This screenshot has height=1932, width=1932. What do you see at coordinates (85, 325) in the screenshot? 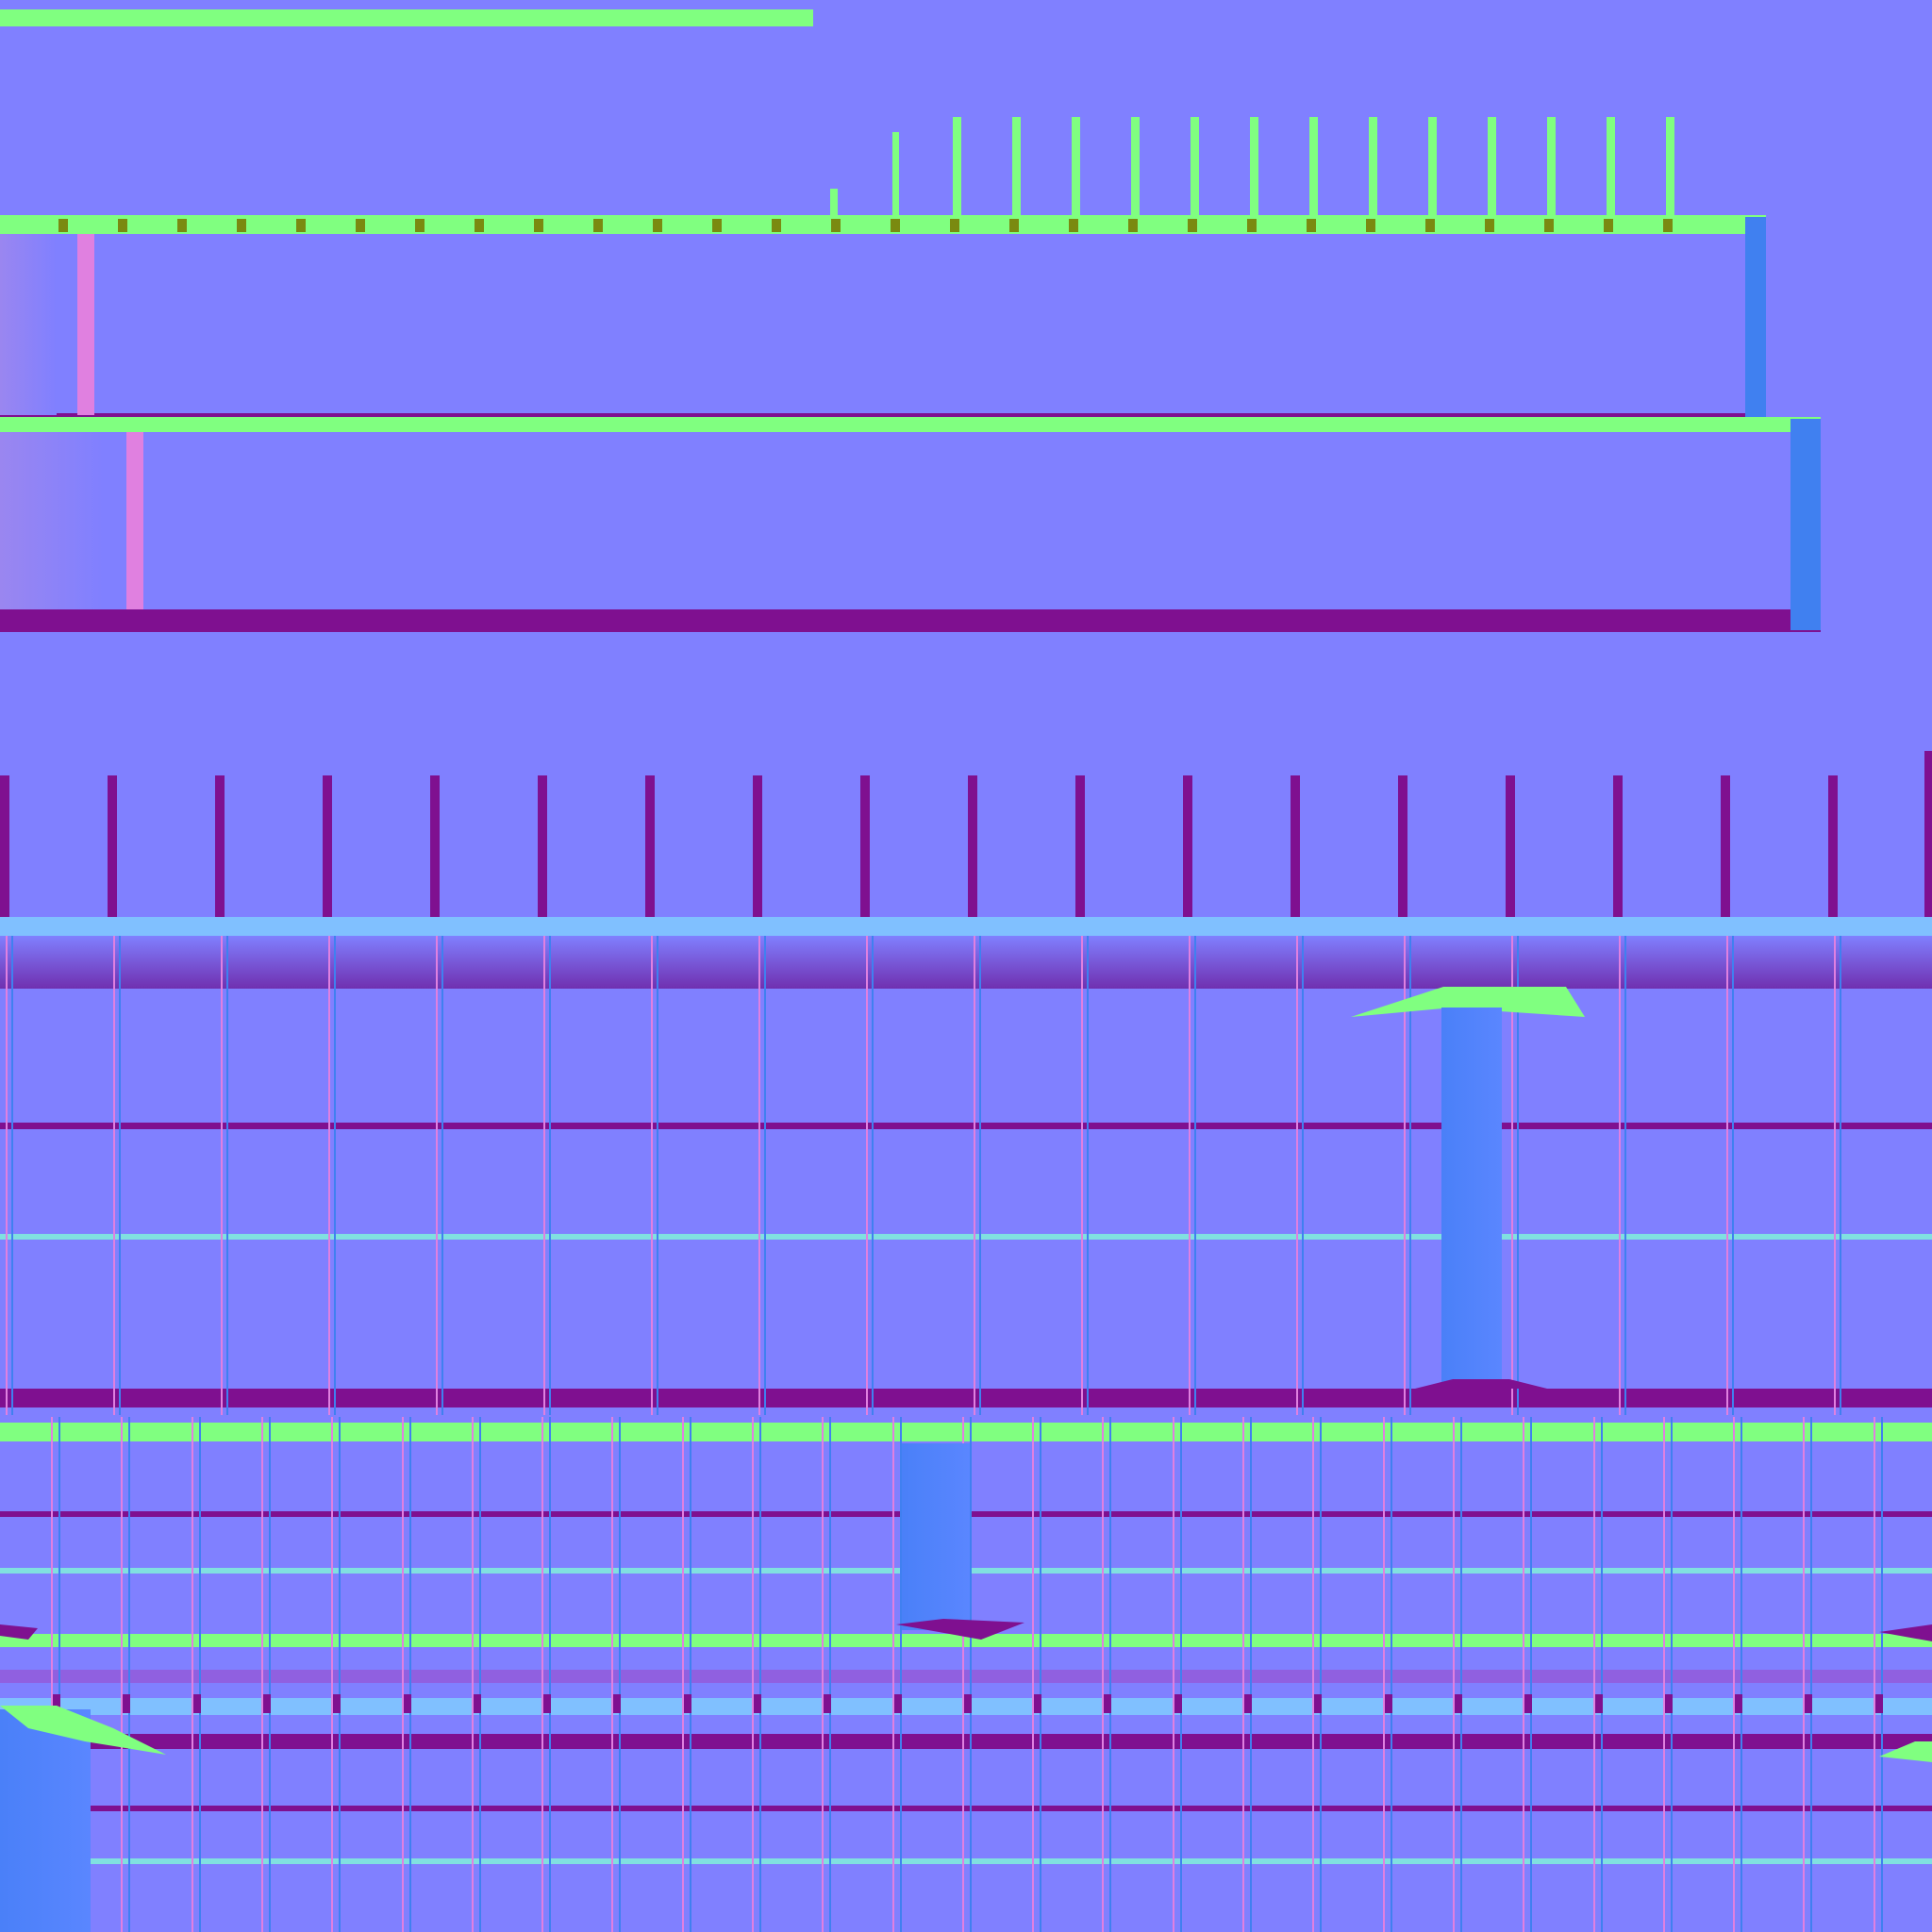
I see `upper-plank-left-seam` at bounding box center [85, 325].